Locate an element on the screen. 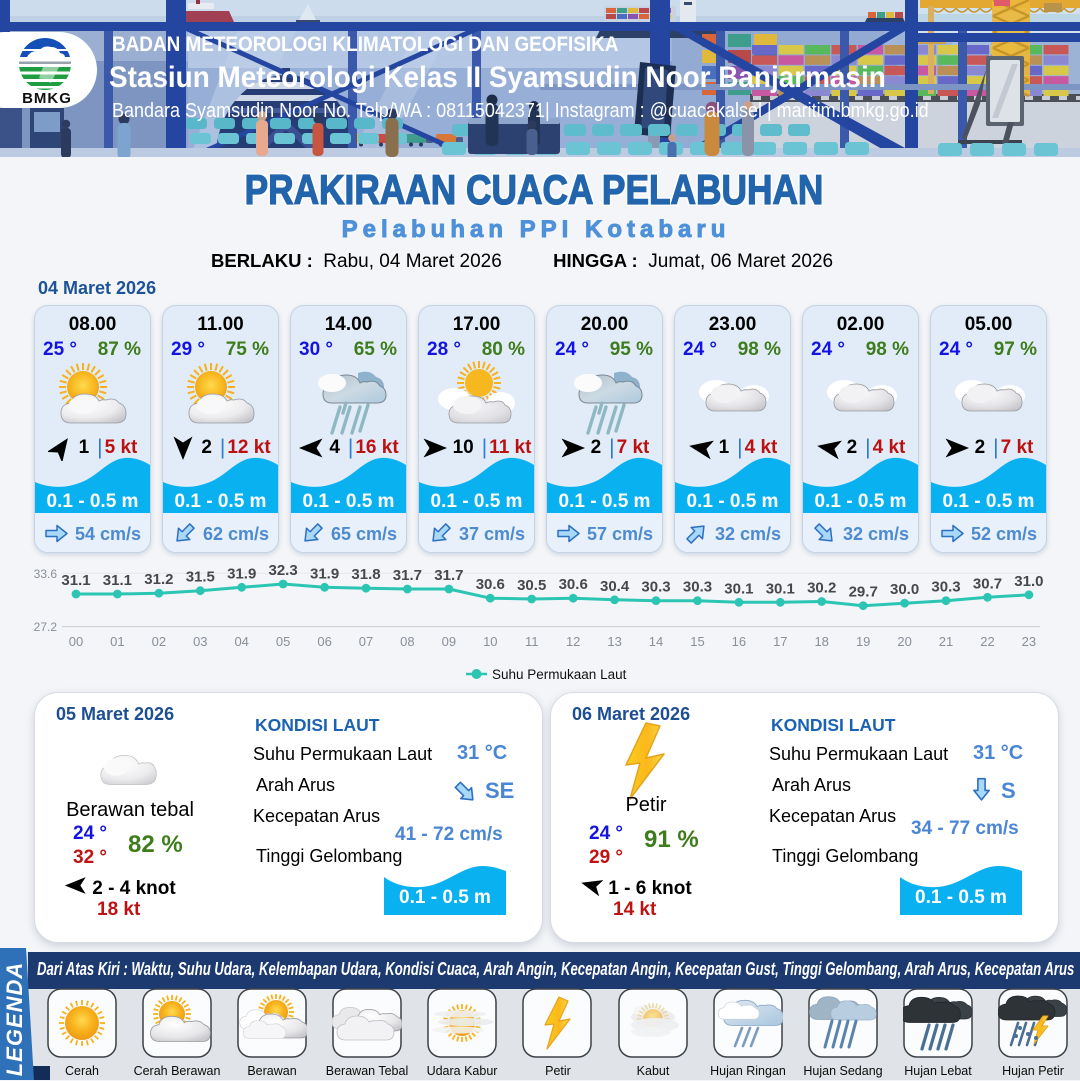 The width and height of the screenshot is (1080, 1081). svg-text: 19 is located at coordinates (863, 641).